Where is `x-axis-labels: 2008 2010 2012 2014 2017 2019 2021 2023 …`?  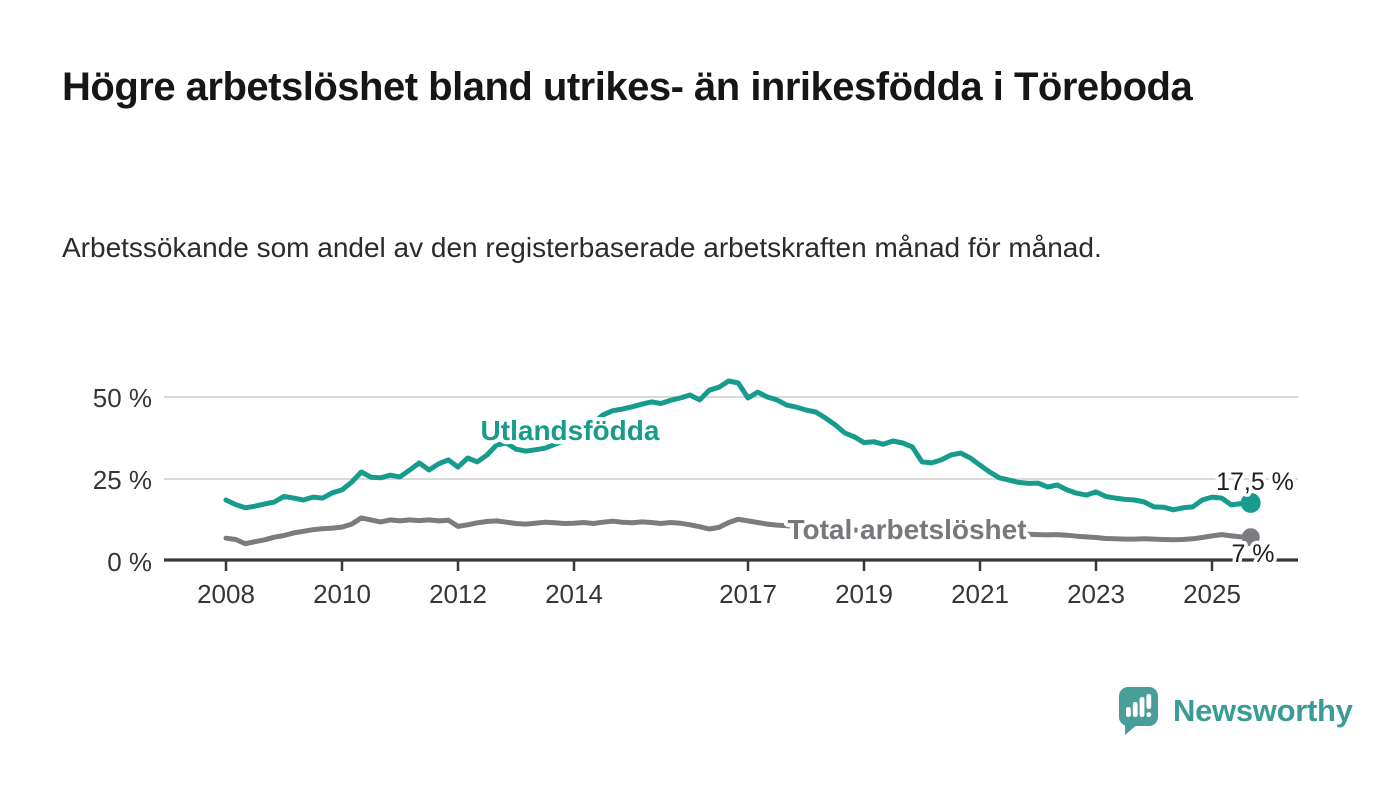 x-axis-labels: 2008 2010 2012 2014 2017 2019 2021 2023 … is located at coordinates (719, 594).